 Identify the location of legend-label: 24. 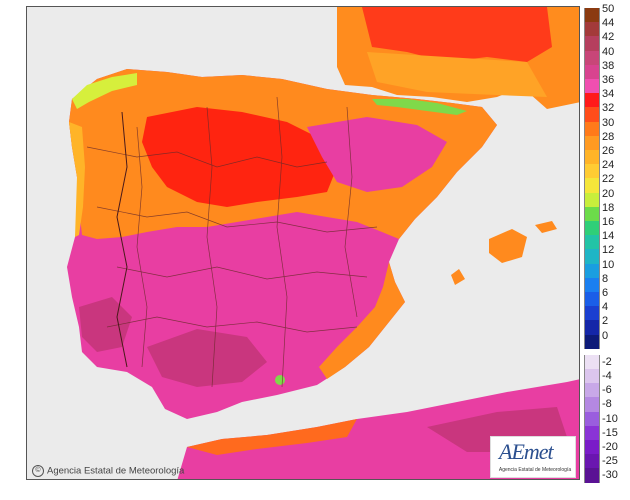
(608, 165).